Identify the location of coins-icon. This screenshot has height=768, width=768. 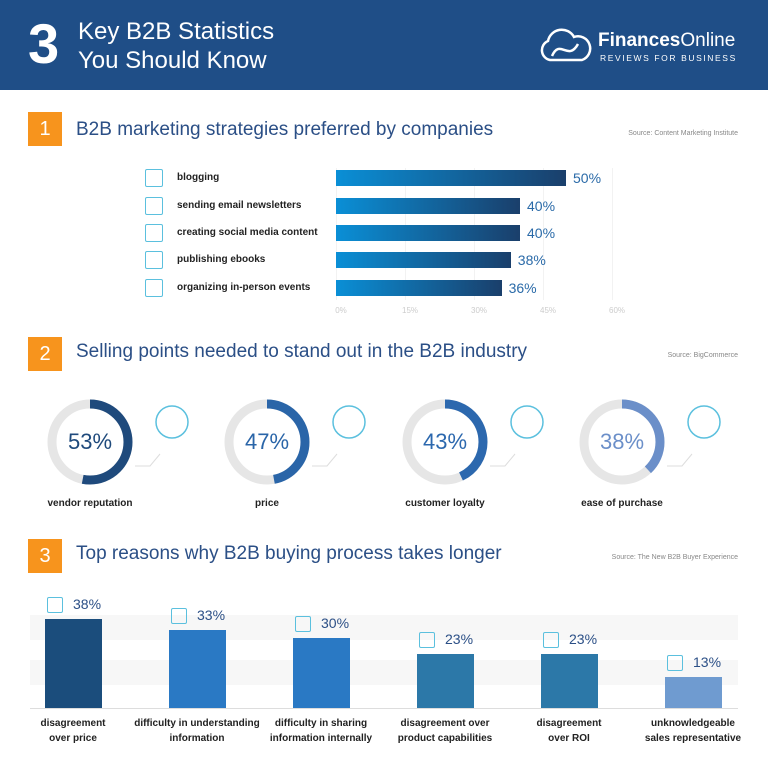
(551, 639).